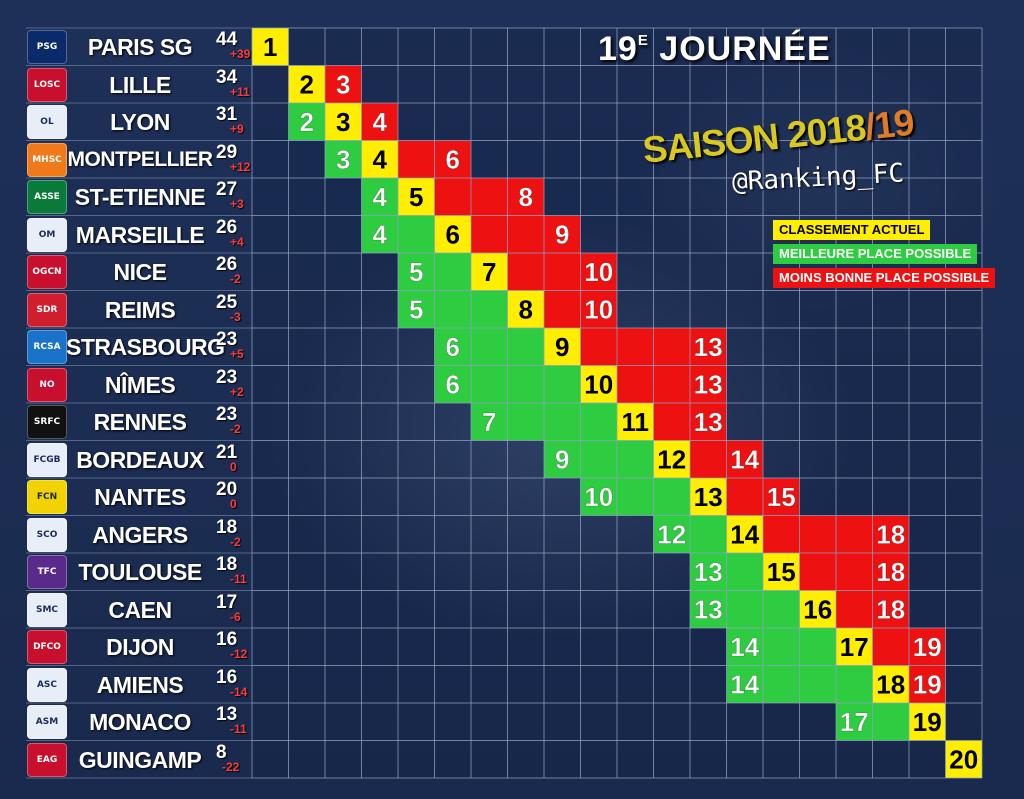  I want to click on team-points: 44, so click(227, 39).